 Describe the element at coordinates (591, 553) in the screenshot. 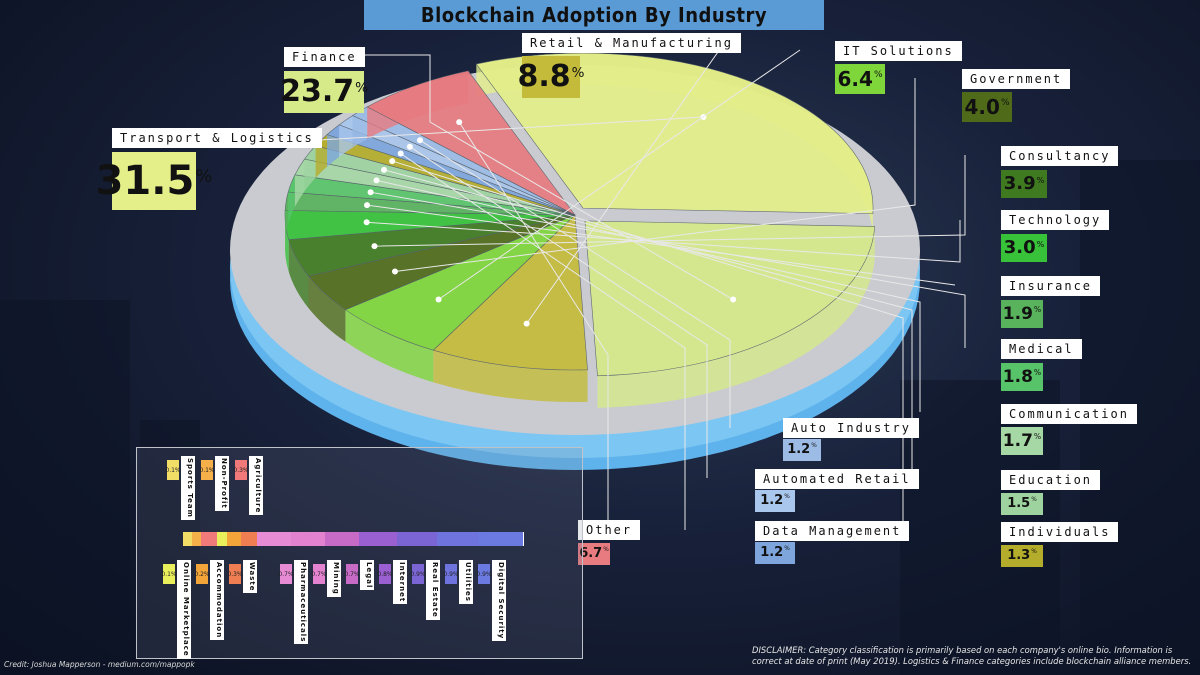

I see `slice-value-number: 6.7` at that location.